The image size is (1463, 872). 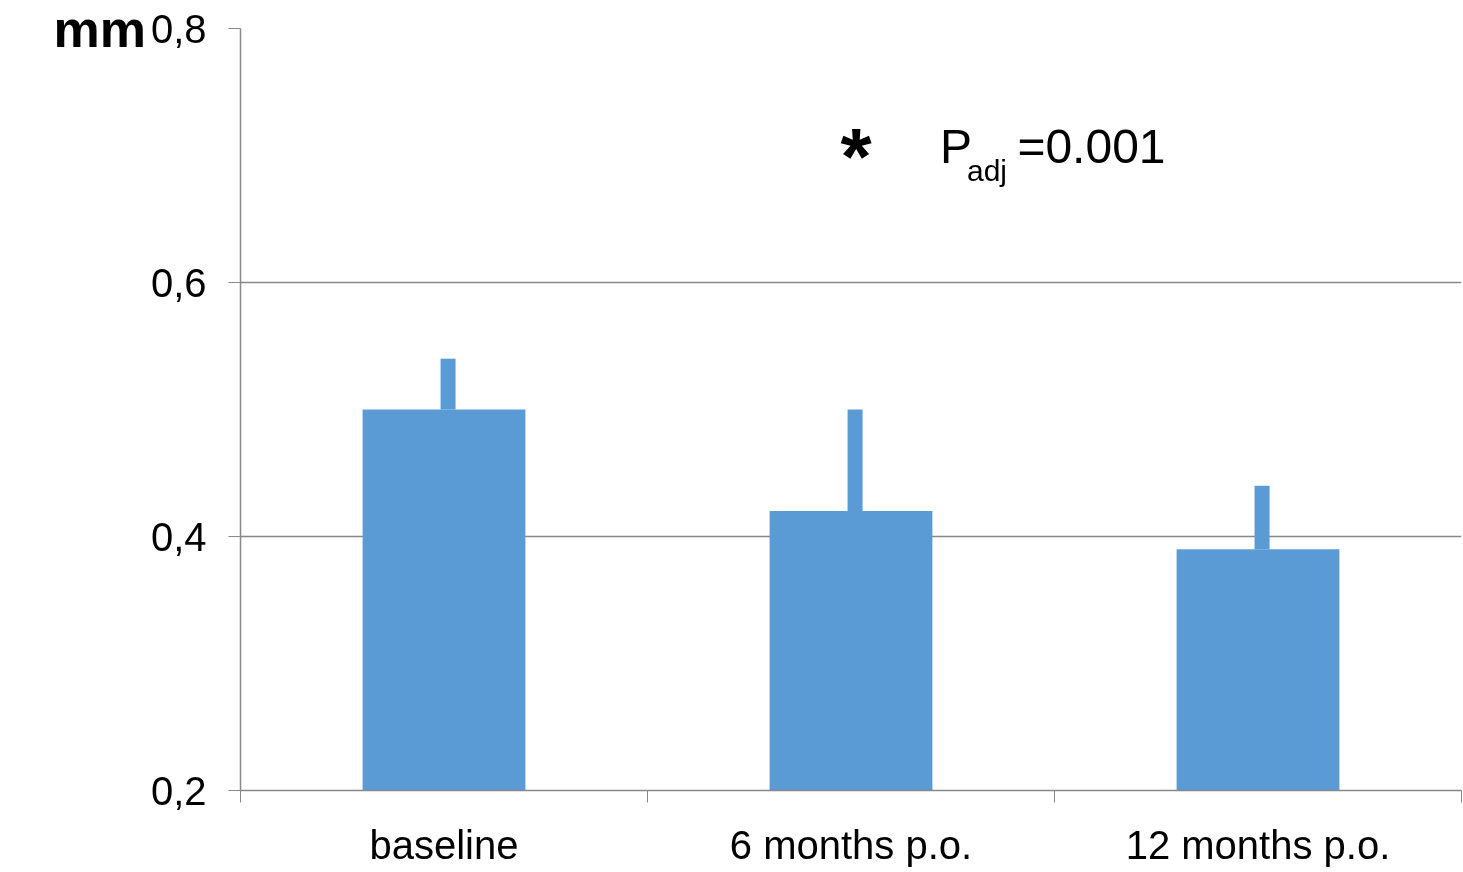 I want to click on x-tick-label: 12 months p.o., so click(x=1258, y=844).